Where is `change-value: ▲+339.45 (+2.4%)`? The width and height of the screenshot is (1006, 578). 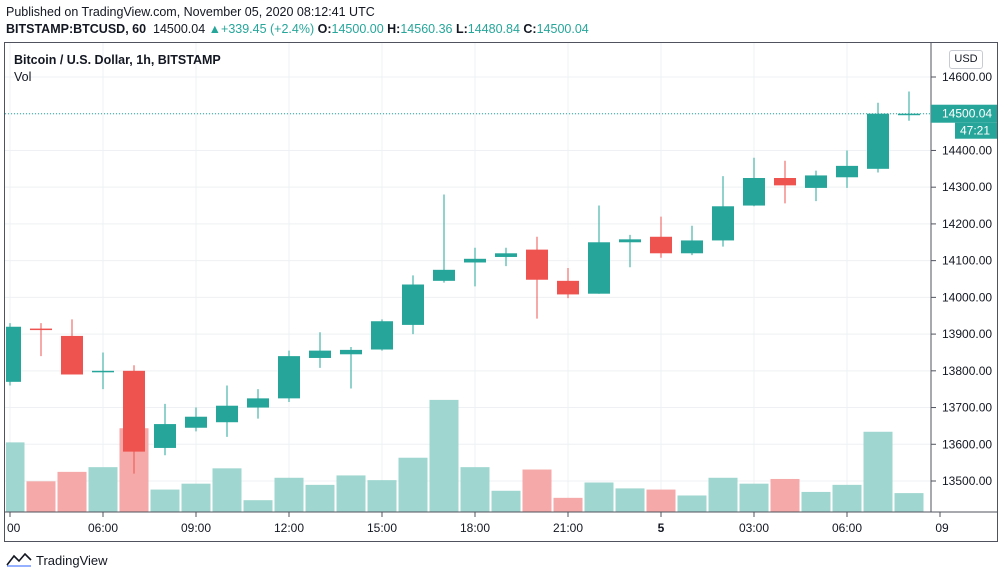 change-value: ▲+339.45 (+2.4%) is located at coordinates (262, 29).